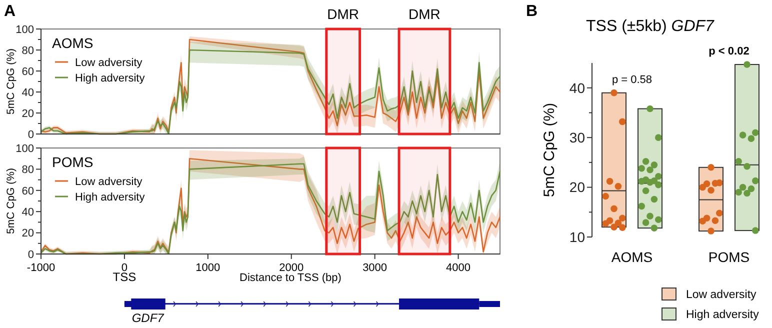  I want to click on x-tick-label: POMS, so click(729, 257).